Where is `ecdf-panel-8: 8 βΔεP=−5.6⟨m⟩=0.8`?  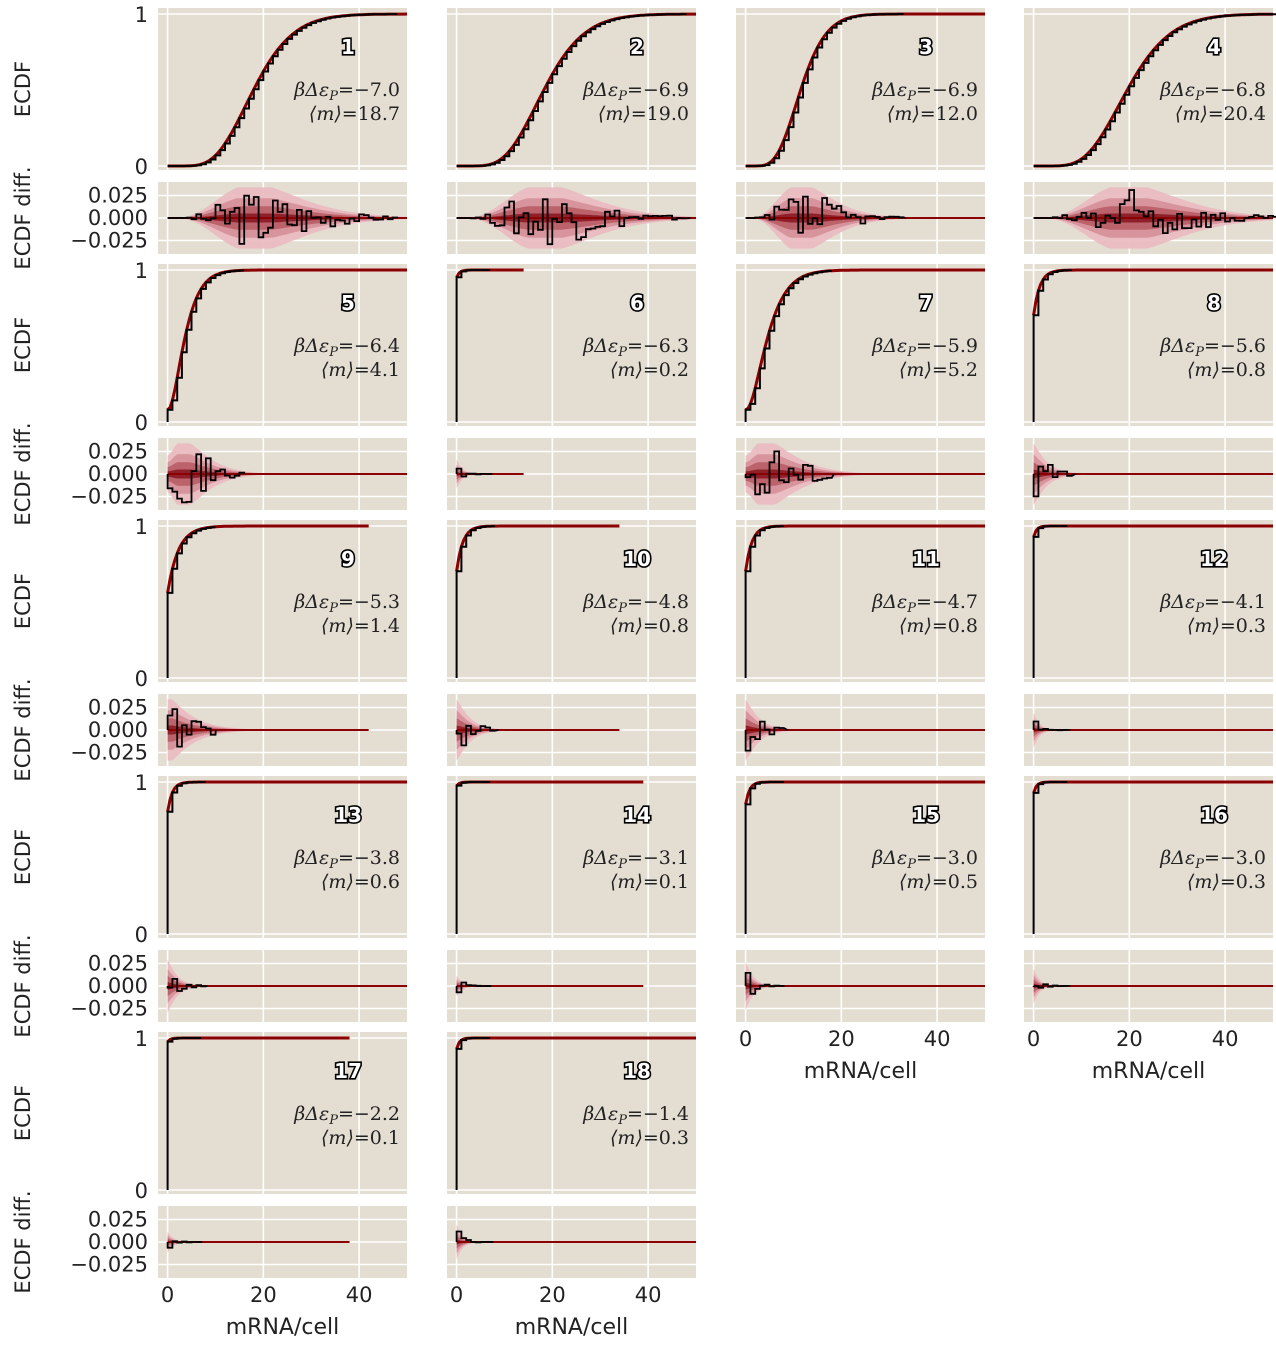
ecdf-panel-8: 8 βΔεP=−5.6⟨m⟩=0.8 is located at coordinates (1148, 345).